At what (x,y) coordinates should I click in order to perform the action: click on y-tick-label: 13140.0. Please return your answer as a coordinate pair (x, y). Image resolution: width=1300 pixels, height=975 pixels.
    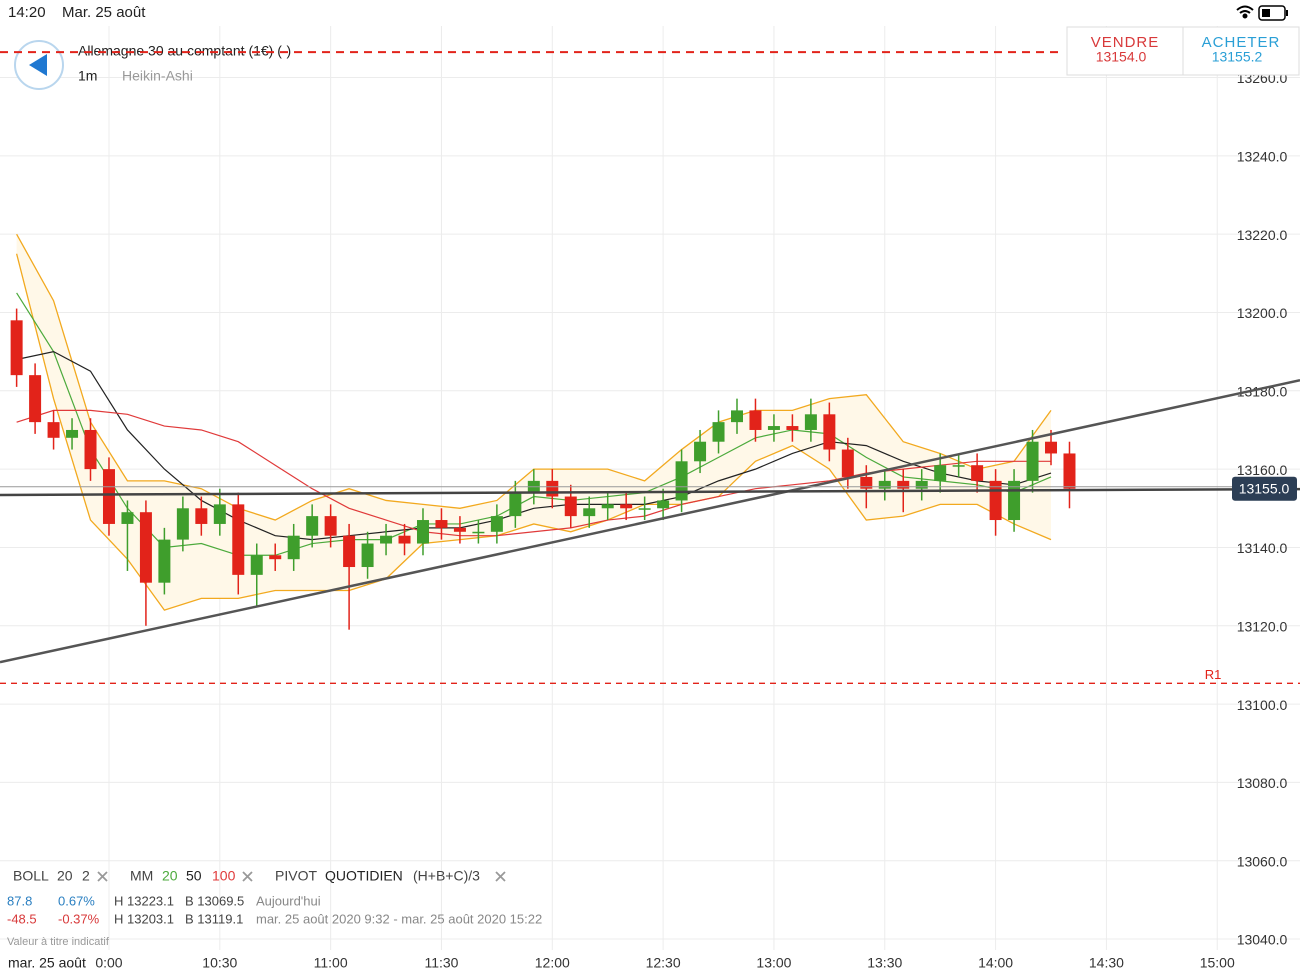
    Looking at the image, I should click on (1262, 548).